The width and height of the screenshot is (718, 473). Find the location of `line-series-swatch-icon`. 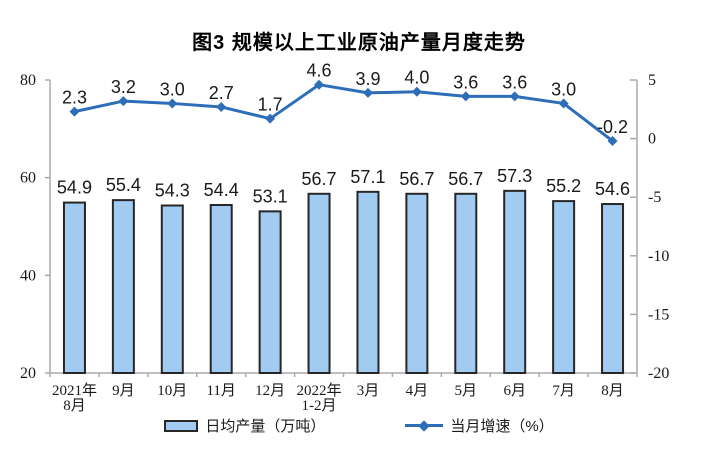

line-series-swatch-icon is located at coordinates (424, 425).